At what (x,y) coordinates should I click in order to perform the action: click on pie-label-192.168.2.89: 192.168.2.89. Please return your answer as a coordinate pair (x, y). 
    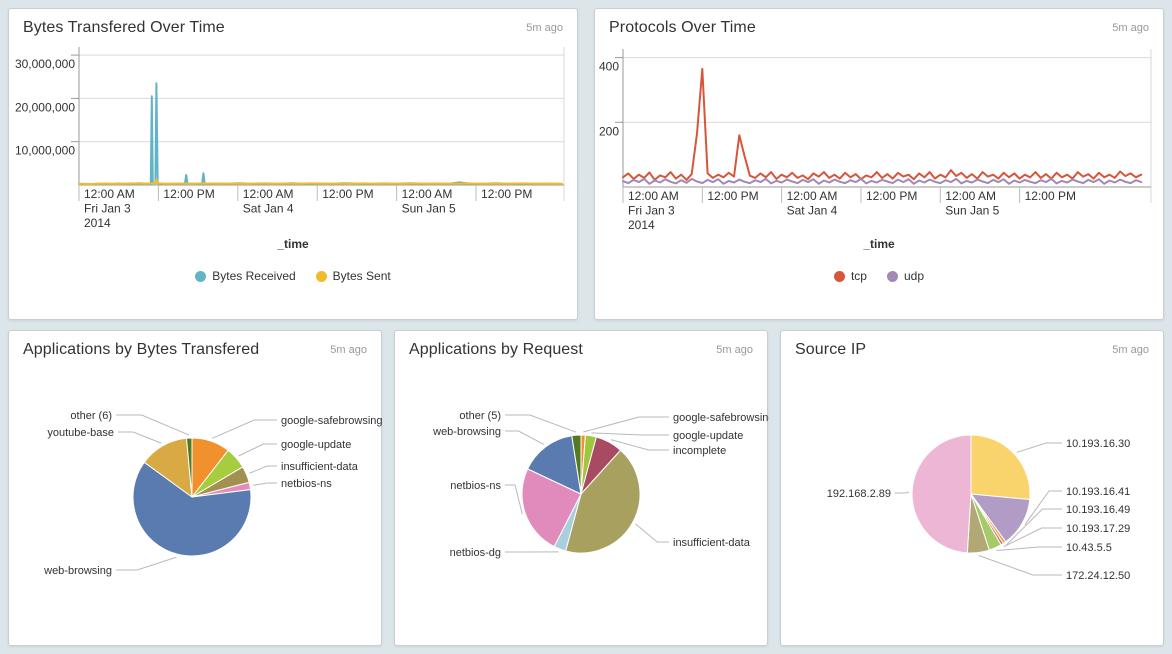
    Looking at the image, I should click on (859, 494).